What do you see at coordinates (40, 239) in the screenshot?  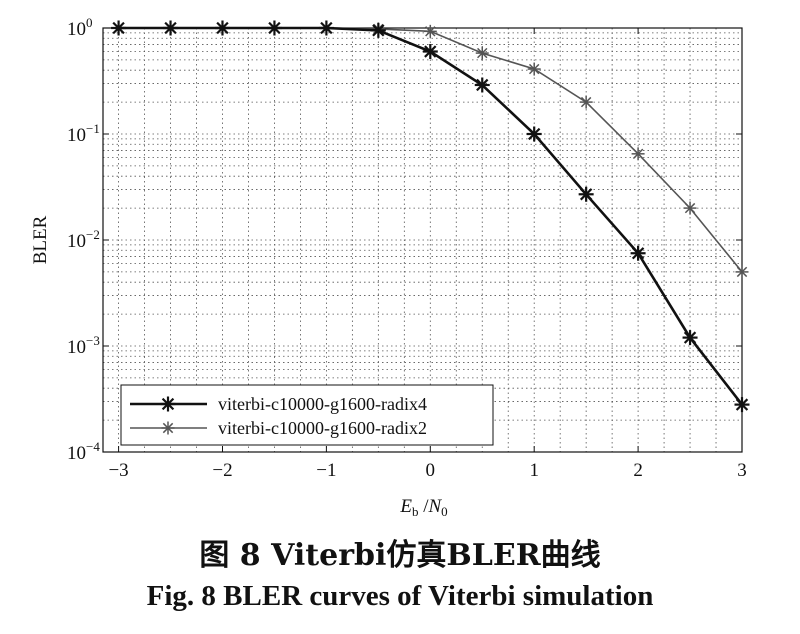 I see `y-axis-label: BLER` at bounding box center [40, 239].